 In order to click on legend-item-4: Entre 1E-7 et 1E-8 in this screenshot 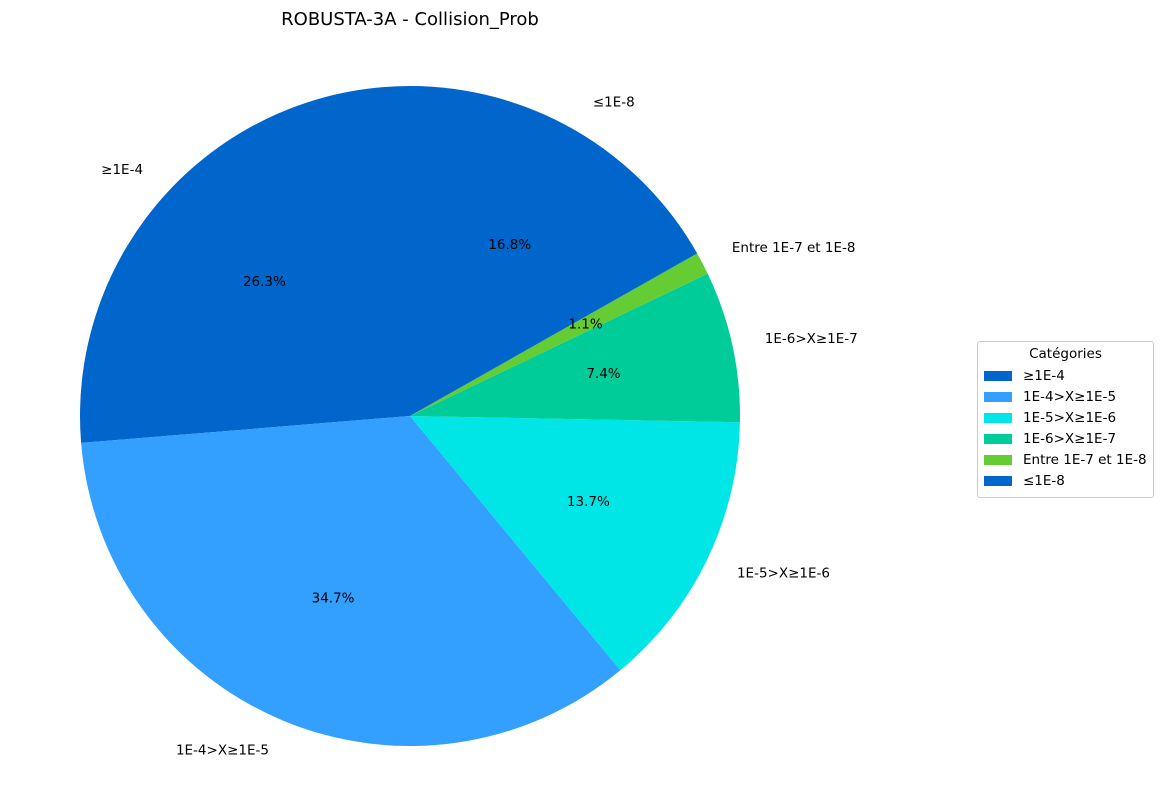, I will do `click(1065, 459)`.